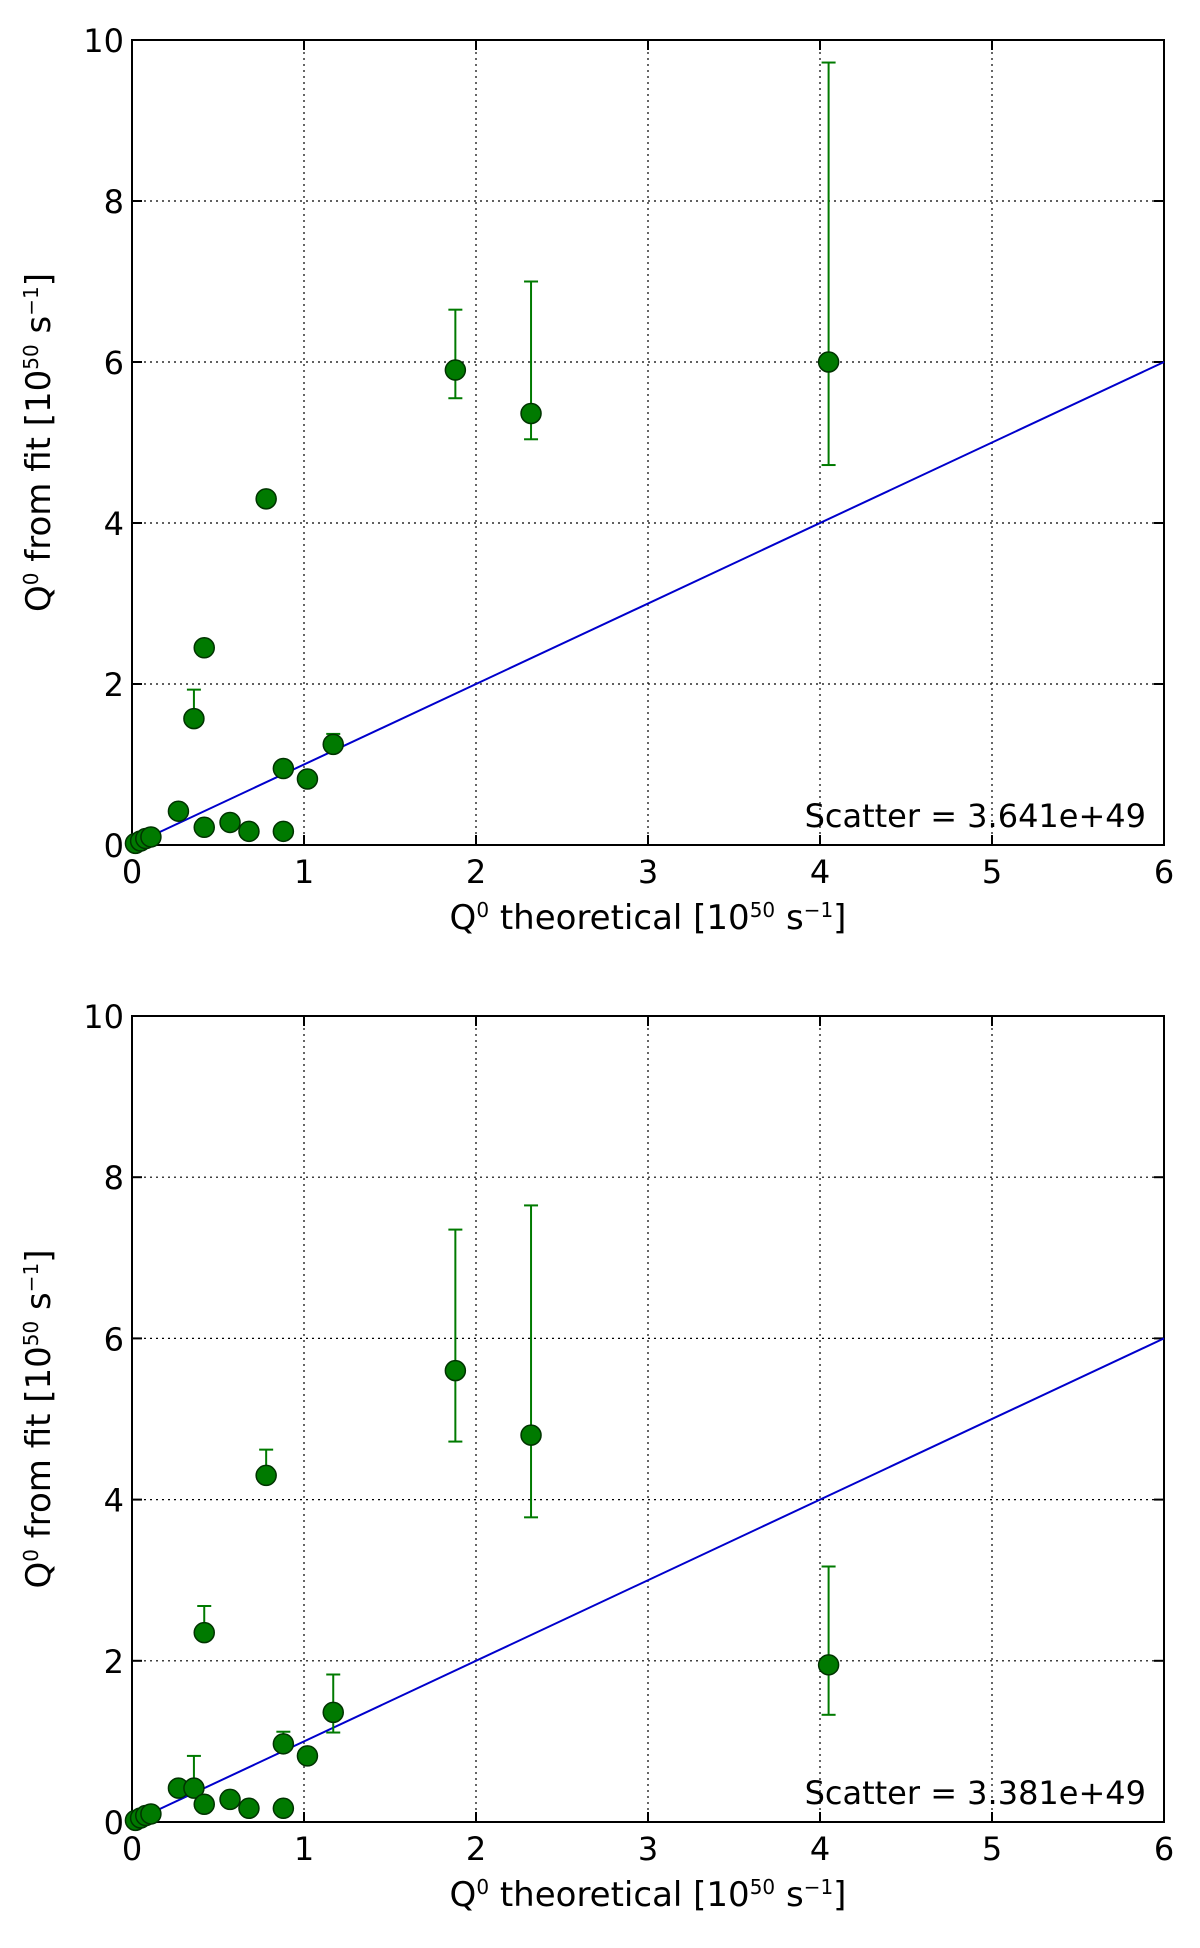 This screenshot has height=1948, width=1200. What do you see at coordinates (975, 1793) in the screenshot?
I see `scatter-annotation: Scatter = 3.381e+49` at bounding box center [975, 1793].